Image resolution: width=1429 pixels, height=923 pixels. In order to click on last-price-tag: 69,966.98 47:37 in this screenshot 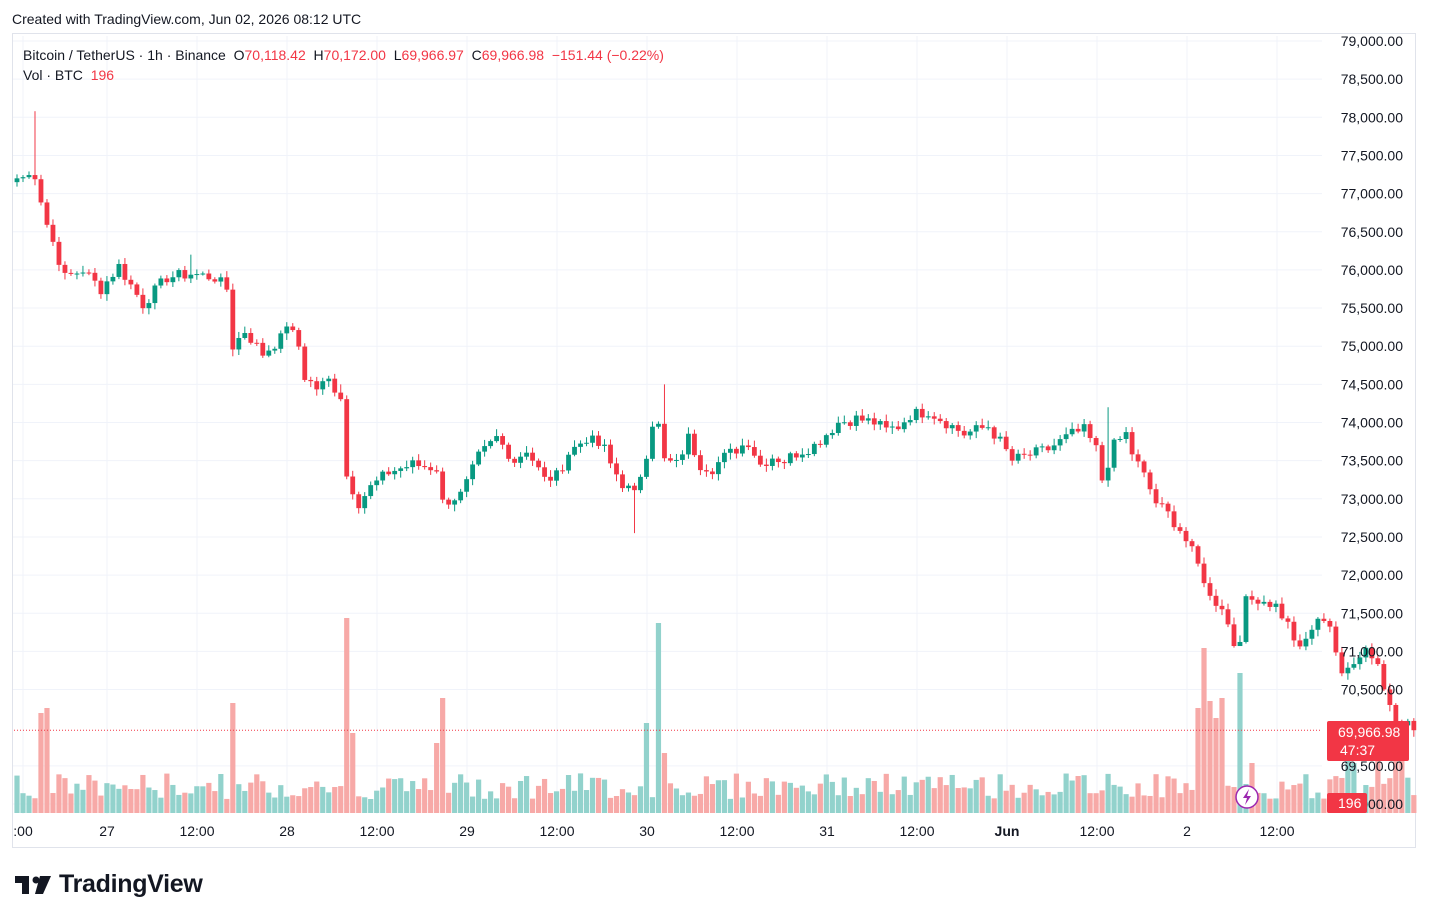, I will do `click(1368, 741)`.